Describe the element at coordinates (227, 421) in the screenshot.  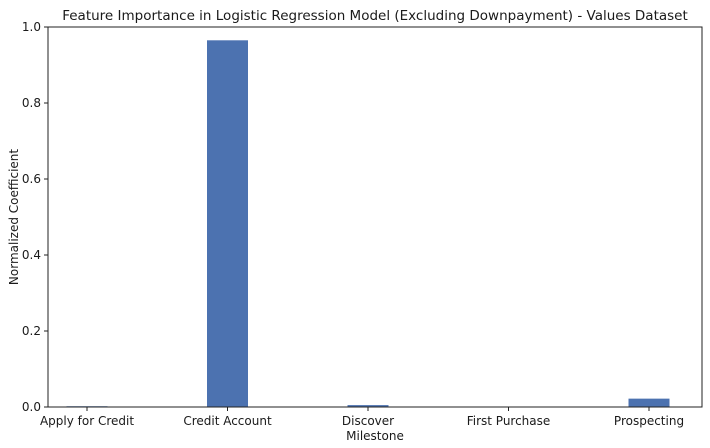
I see `x-tick-label-1: Credit Account` at that location.